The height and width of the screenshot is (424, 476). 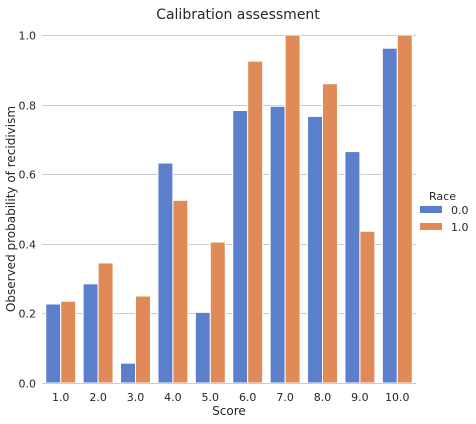 I want to click on x-tick-label: 9.0, so click(x=360, y=397).